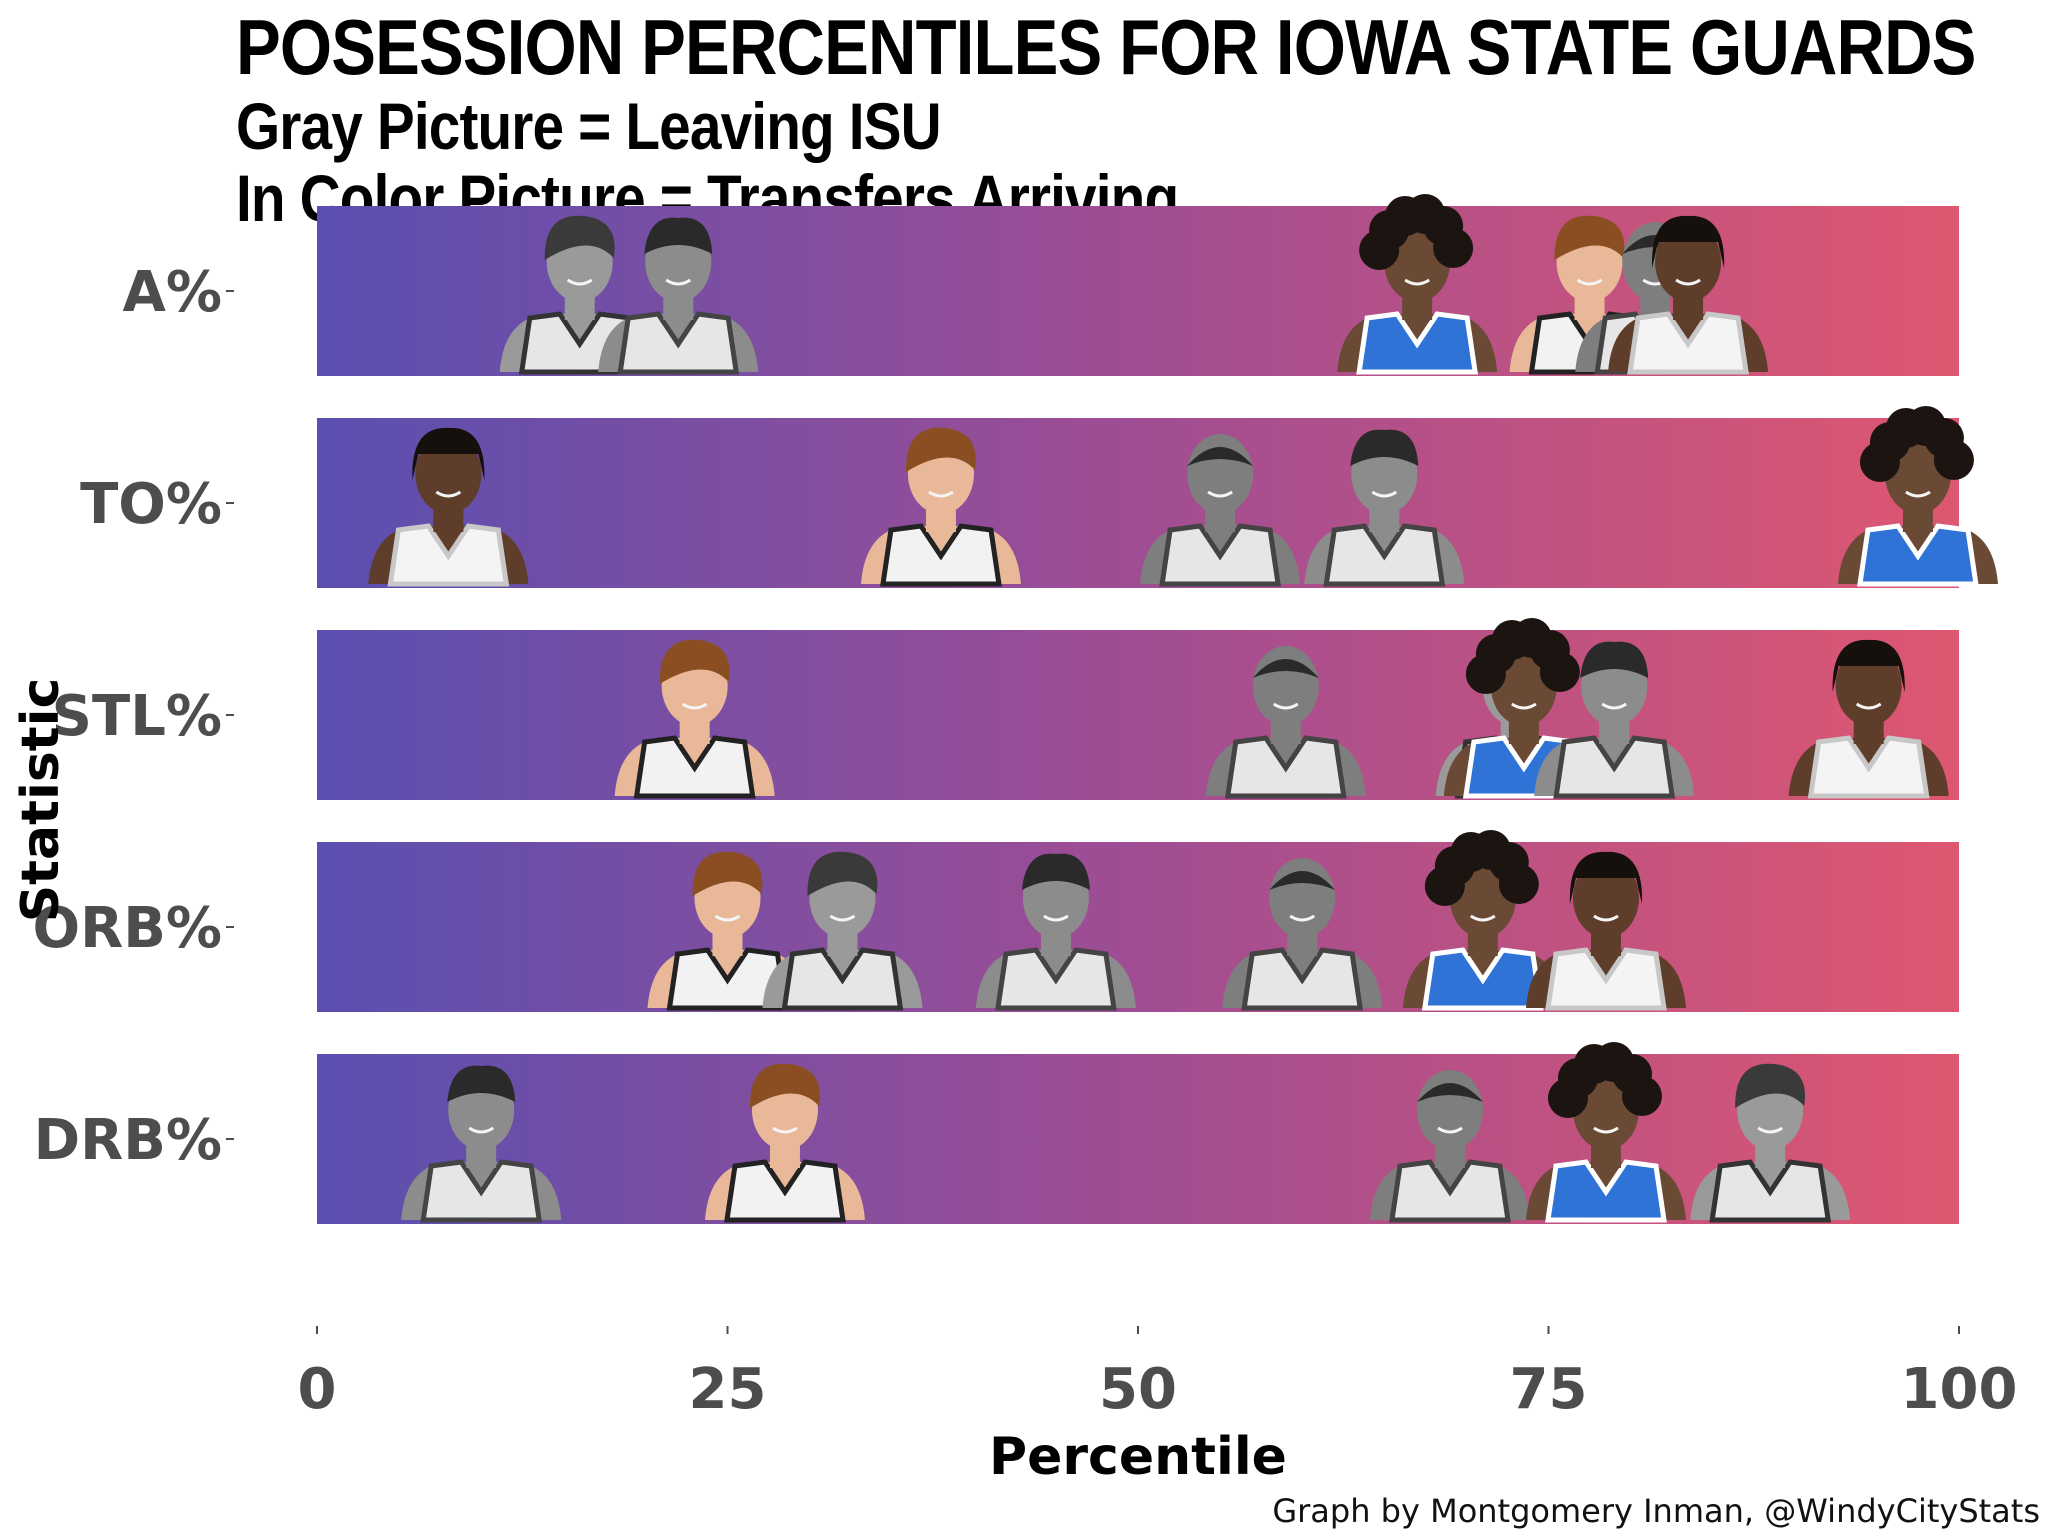 The width and height of the screenshot is (2048, 1536). I want to click on x-tick-label: 75, so click(1549, 1389).